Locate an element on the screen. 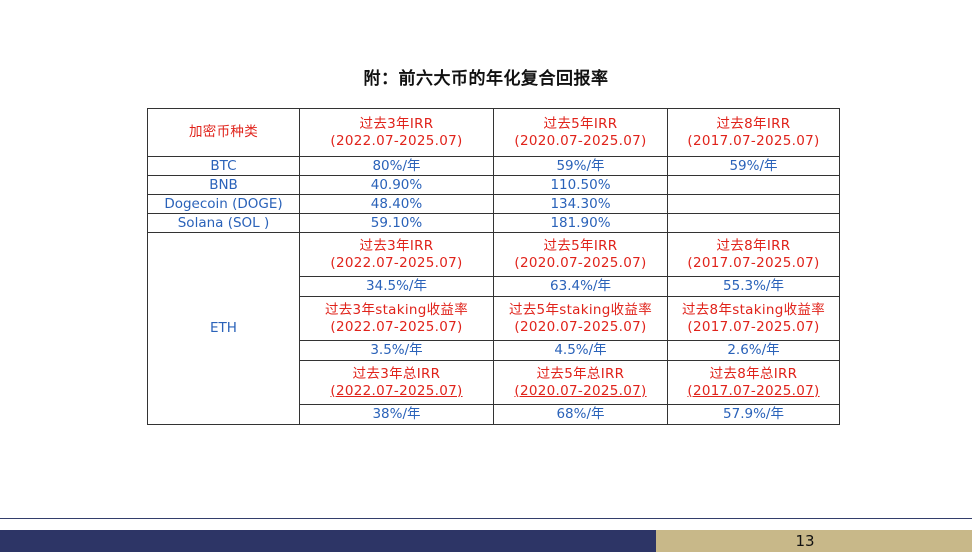  table-row-bnb: BNB 40.90% 110.50% is located at coordinates (493, 185).